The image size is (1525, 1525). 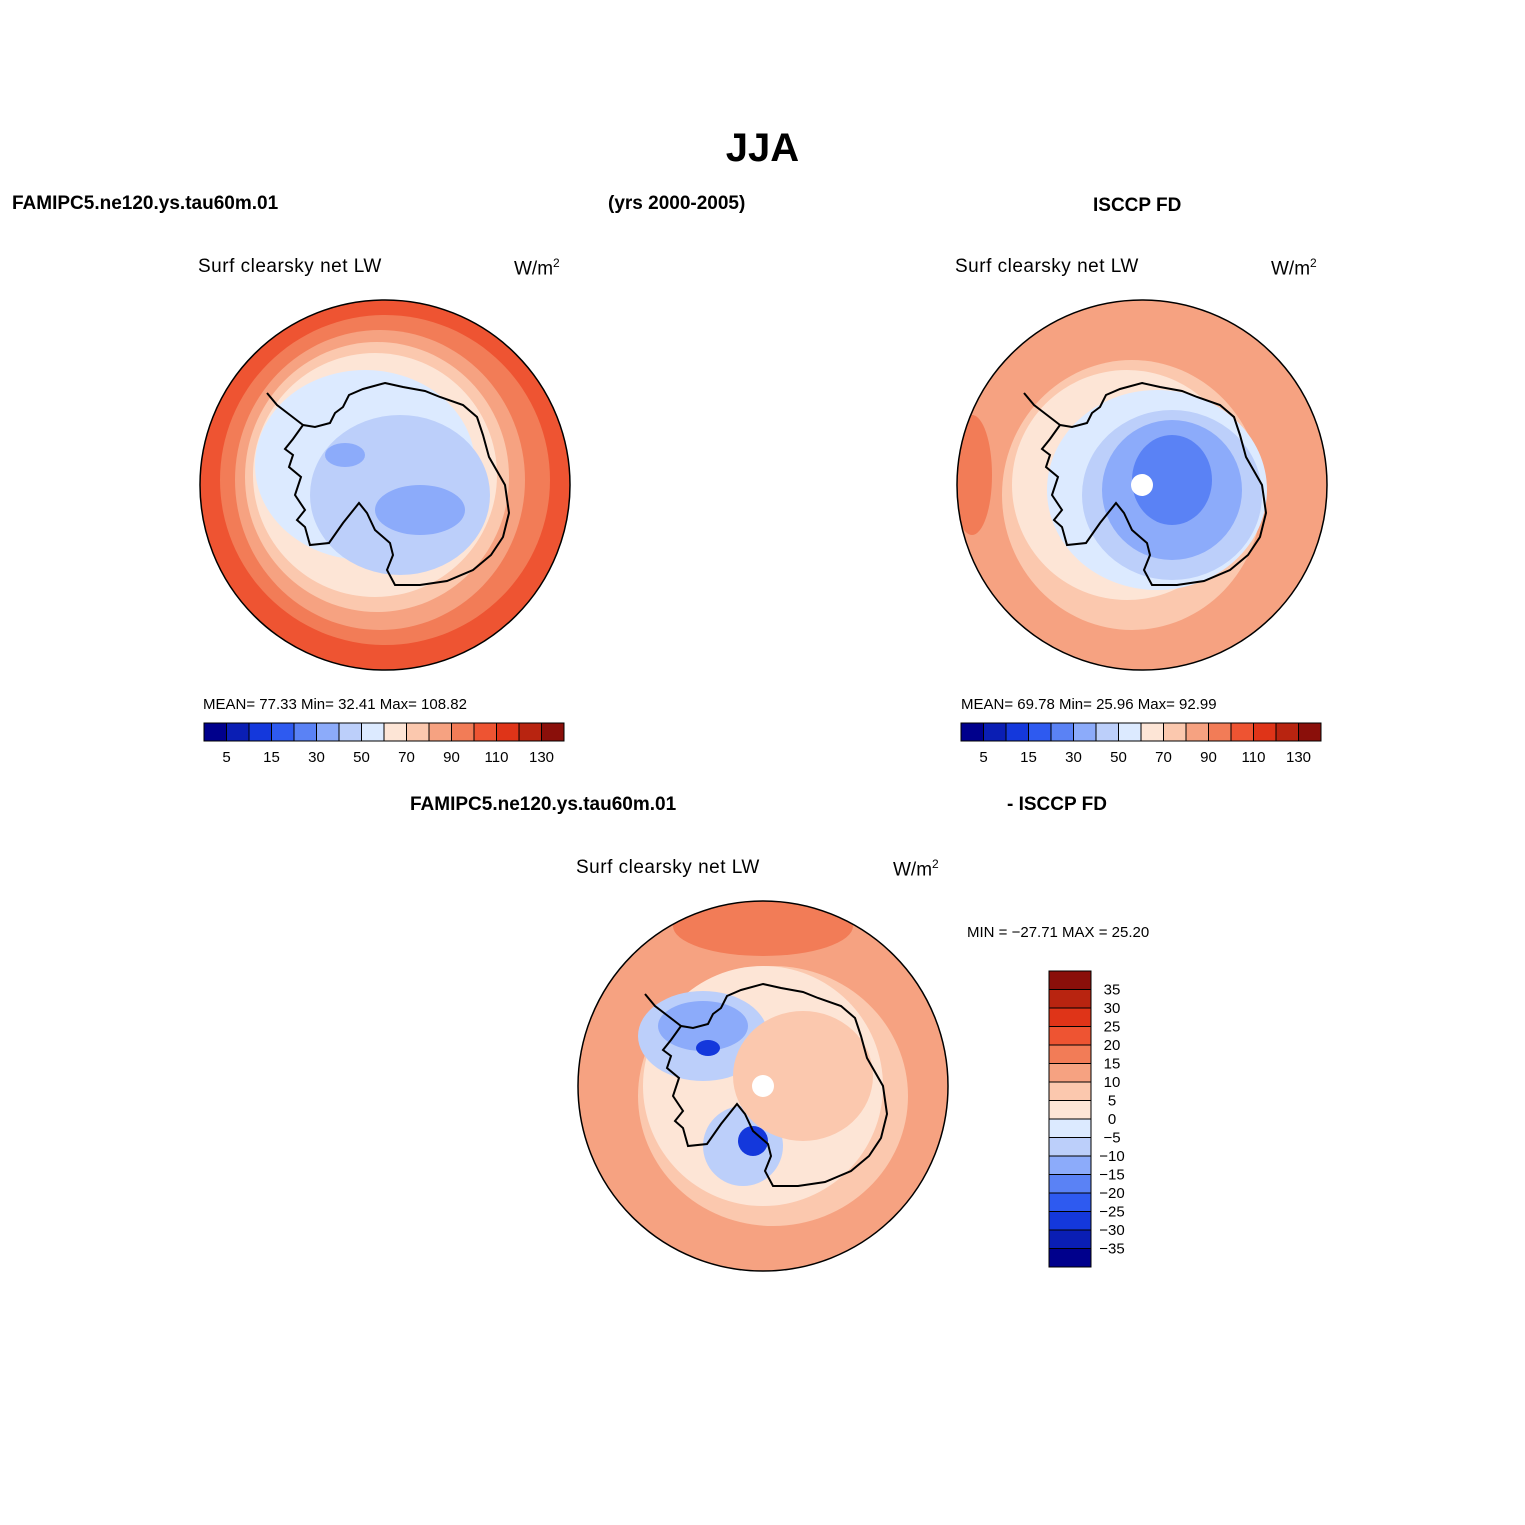 What do you see at coordinates (1111, 1175) in the screenshot?
I see `diff-colorbar-label: −15` at bounding box center [1111, 1175].